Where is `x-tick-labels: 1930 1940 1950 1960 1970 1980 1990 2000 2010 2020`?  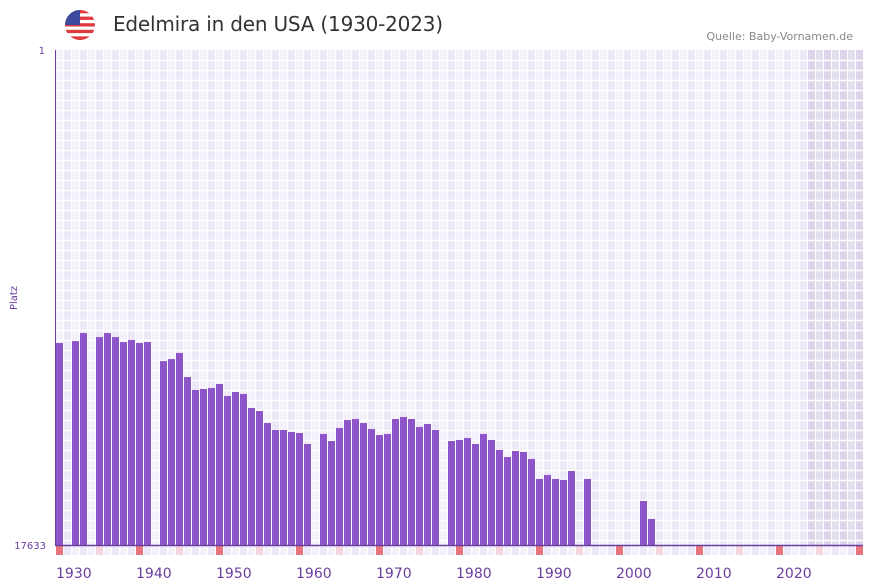 x-tick-labels: 1930 1940 1950 1960 1970 1980 1990 2000 2010 2020 is located at coordinates (434, 574).